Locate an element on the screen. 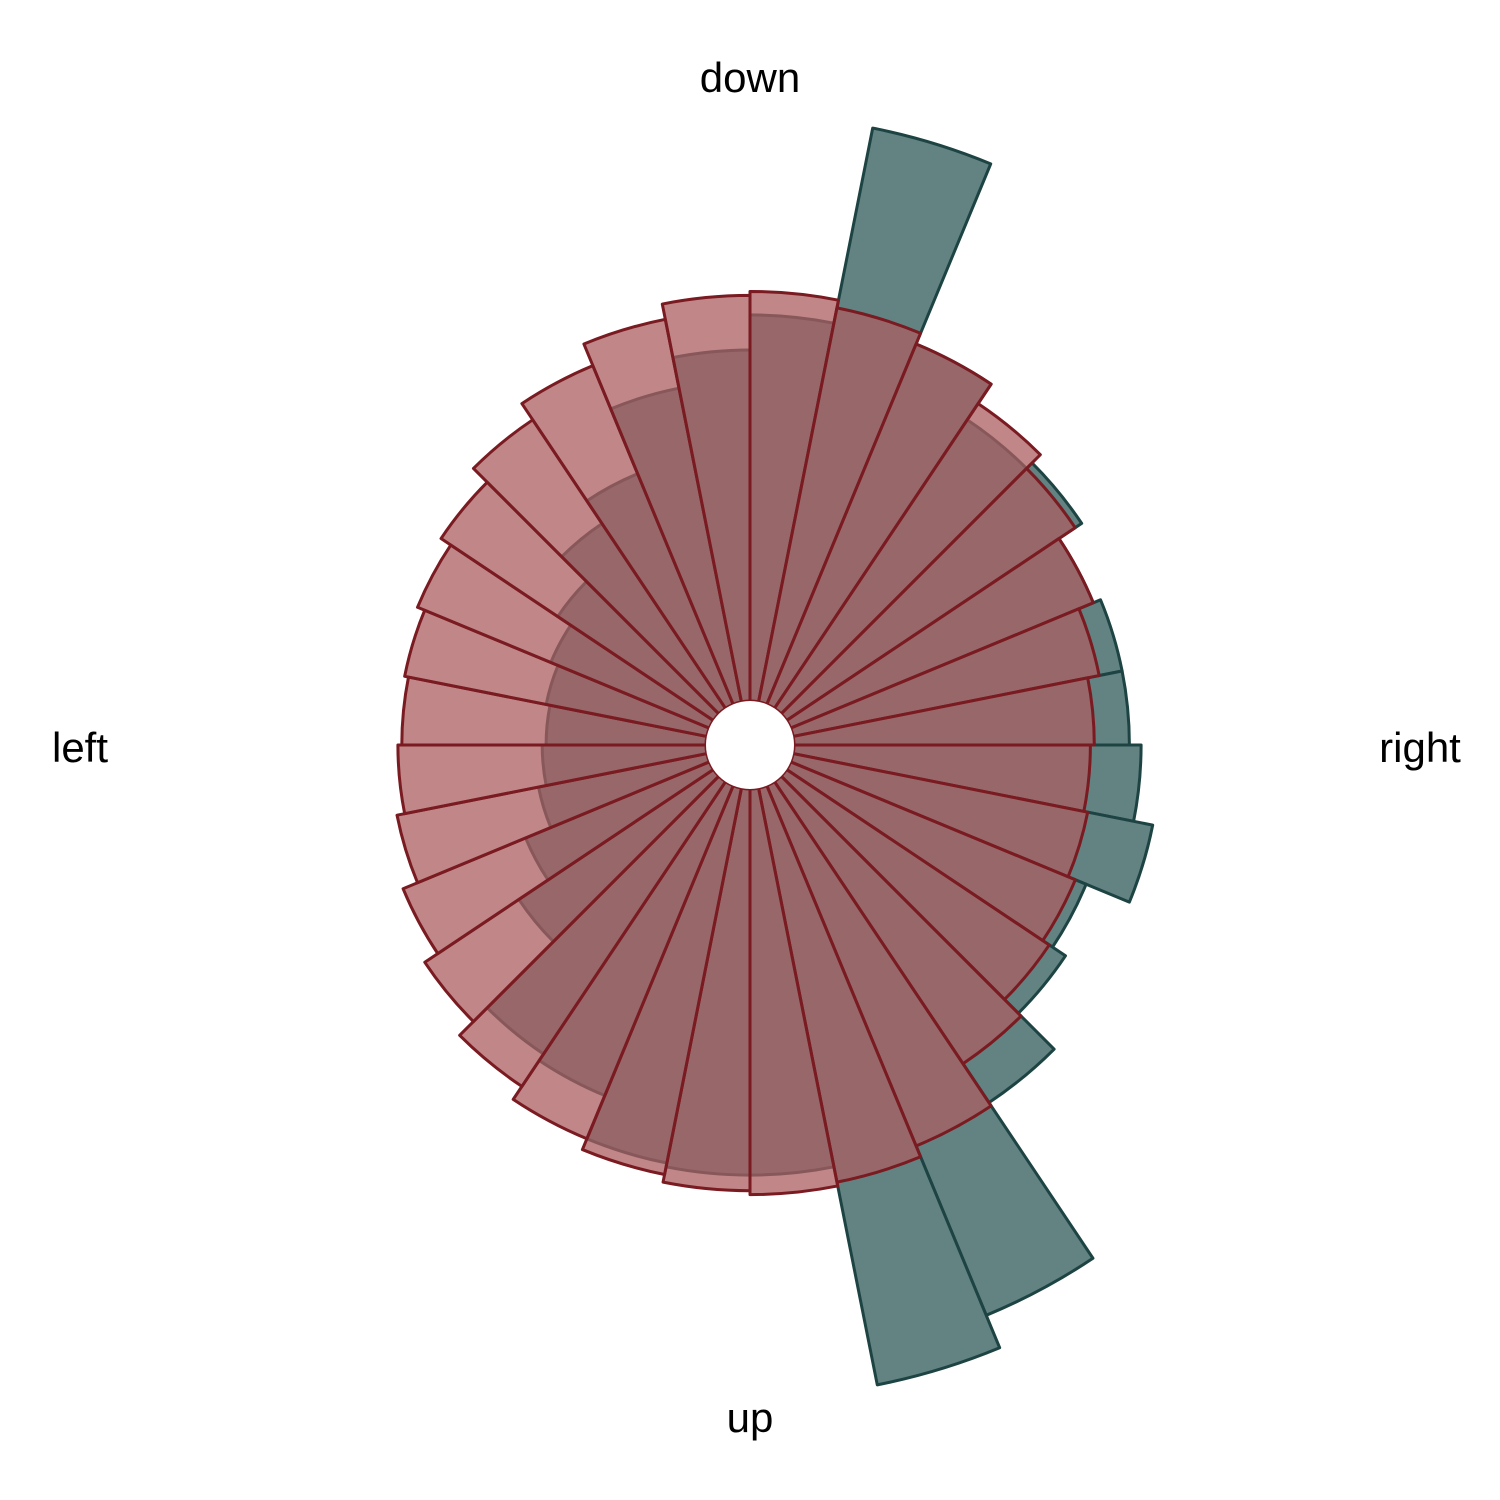 This screenshot has width=1500, height=1500. direction-label-left: left is located at coordinates (80, 747).